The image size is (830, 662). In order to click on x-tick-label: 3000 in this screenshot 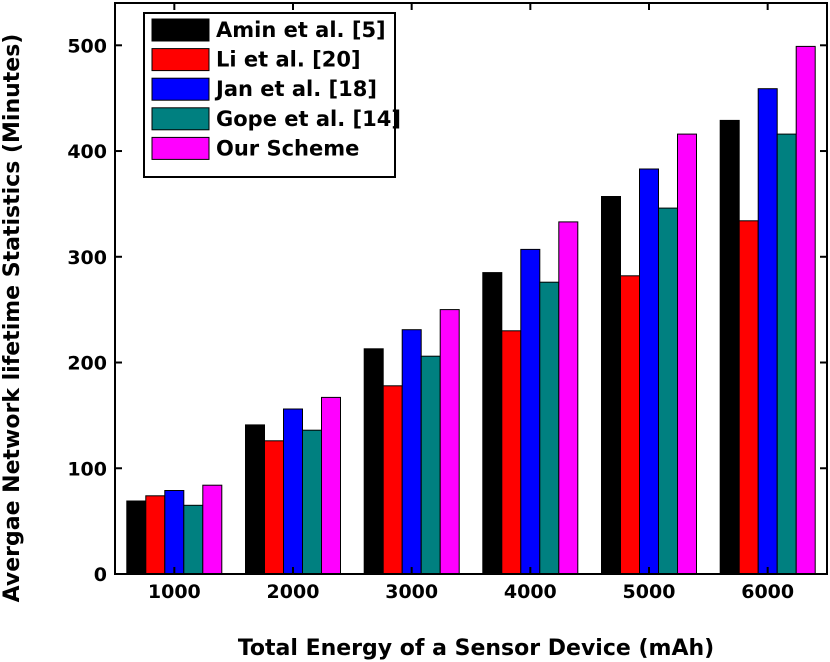, I will do `click(411, 592)`.